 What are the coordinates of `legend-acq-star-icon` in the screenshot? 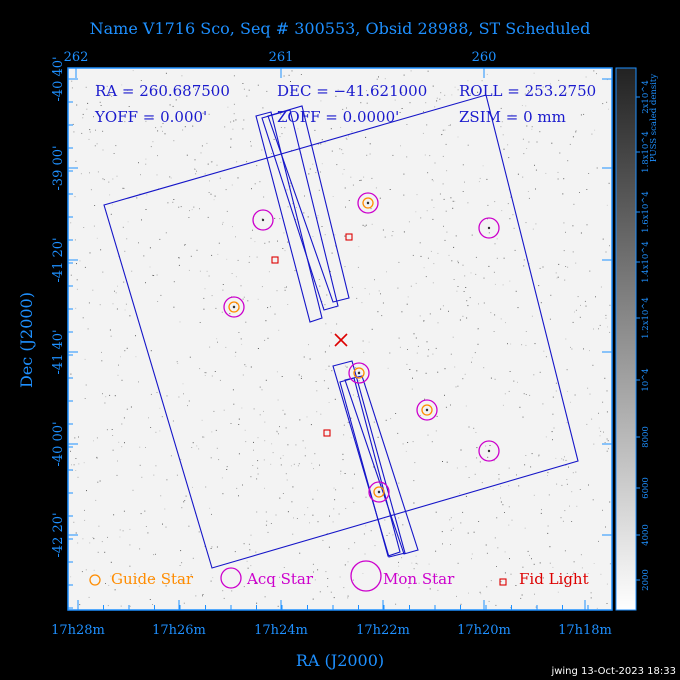 It's located at (231, 578).